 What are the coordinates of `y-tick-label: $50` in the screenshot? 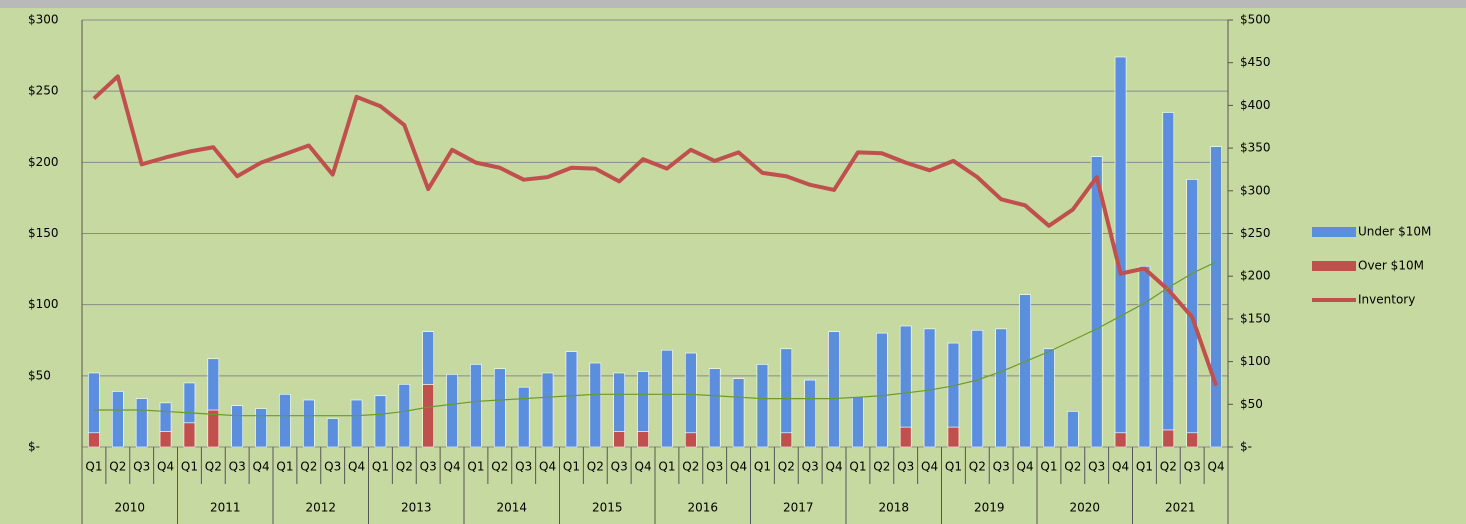 It's located at (39, 375).